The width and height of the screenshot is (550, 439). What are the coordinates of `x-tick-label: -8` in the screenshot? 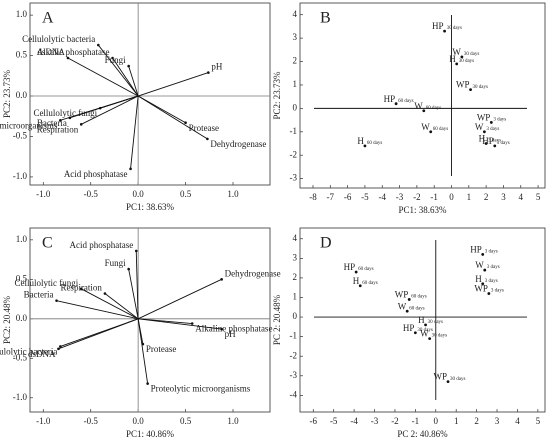 It's located at (313, 197).